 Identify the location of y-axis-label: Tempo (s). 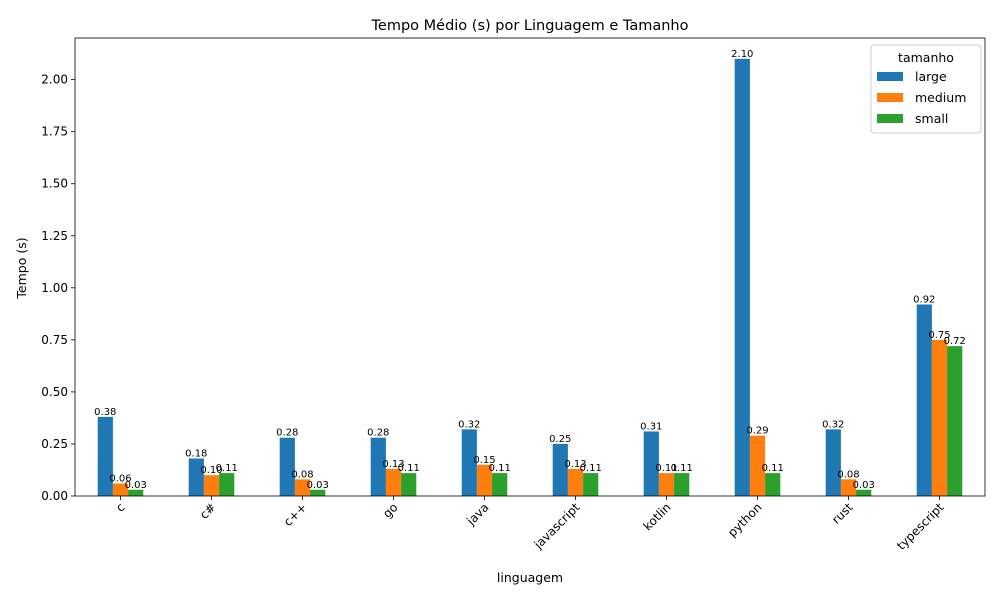
(21, 268).